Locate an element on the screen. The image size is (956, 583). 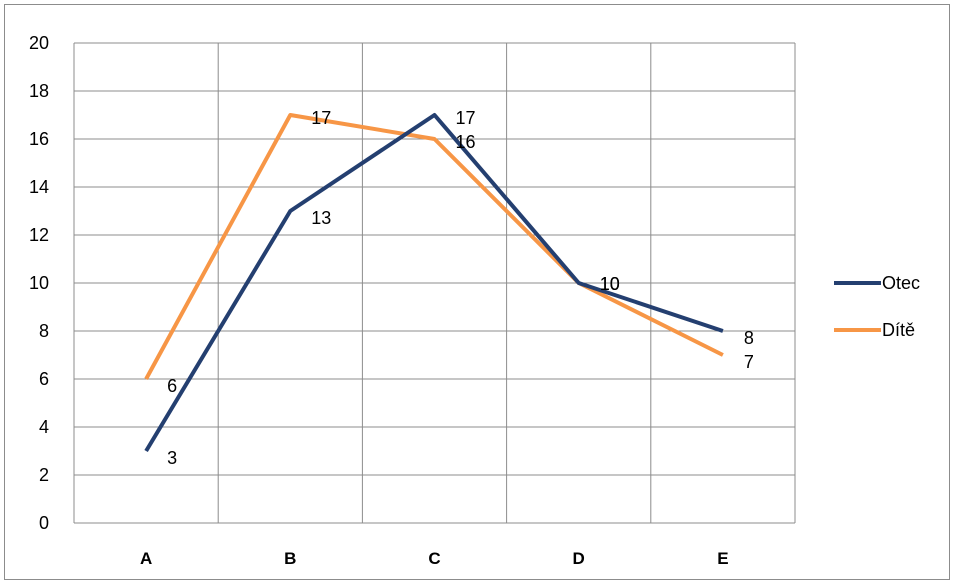
y-tick-label-16: 16 is located at coordinates (39, 139).